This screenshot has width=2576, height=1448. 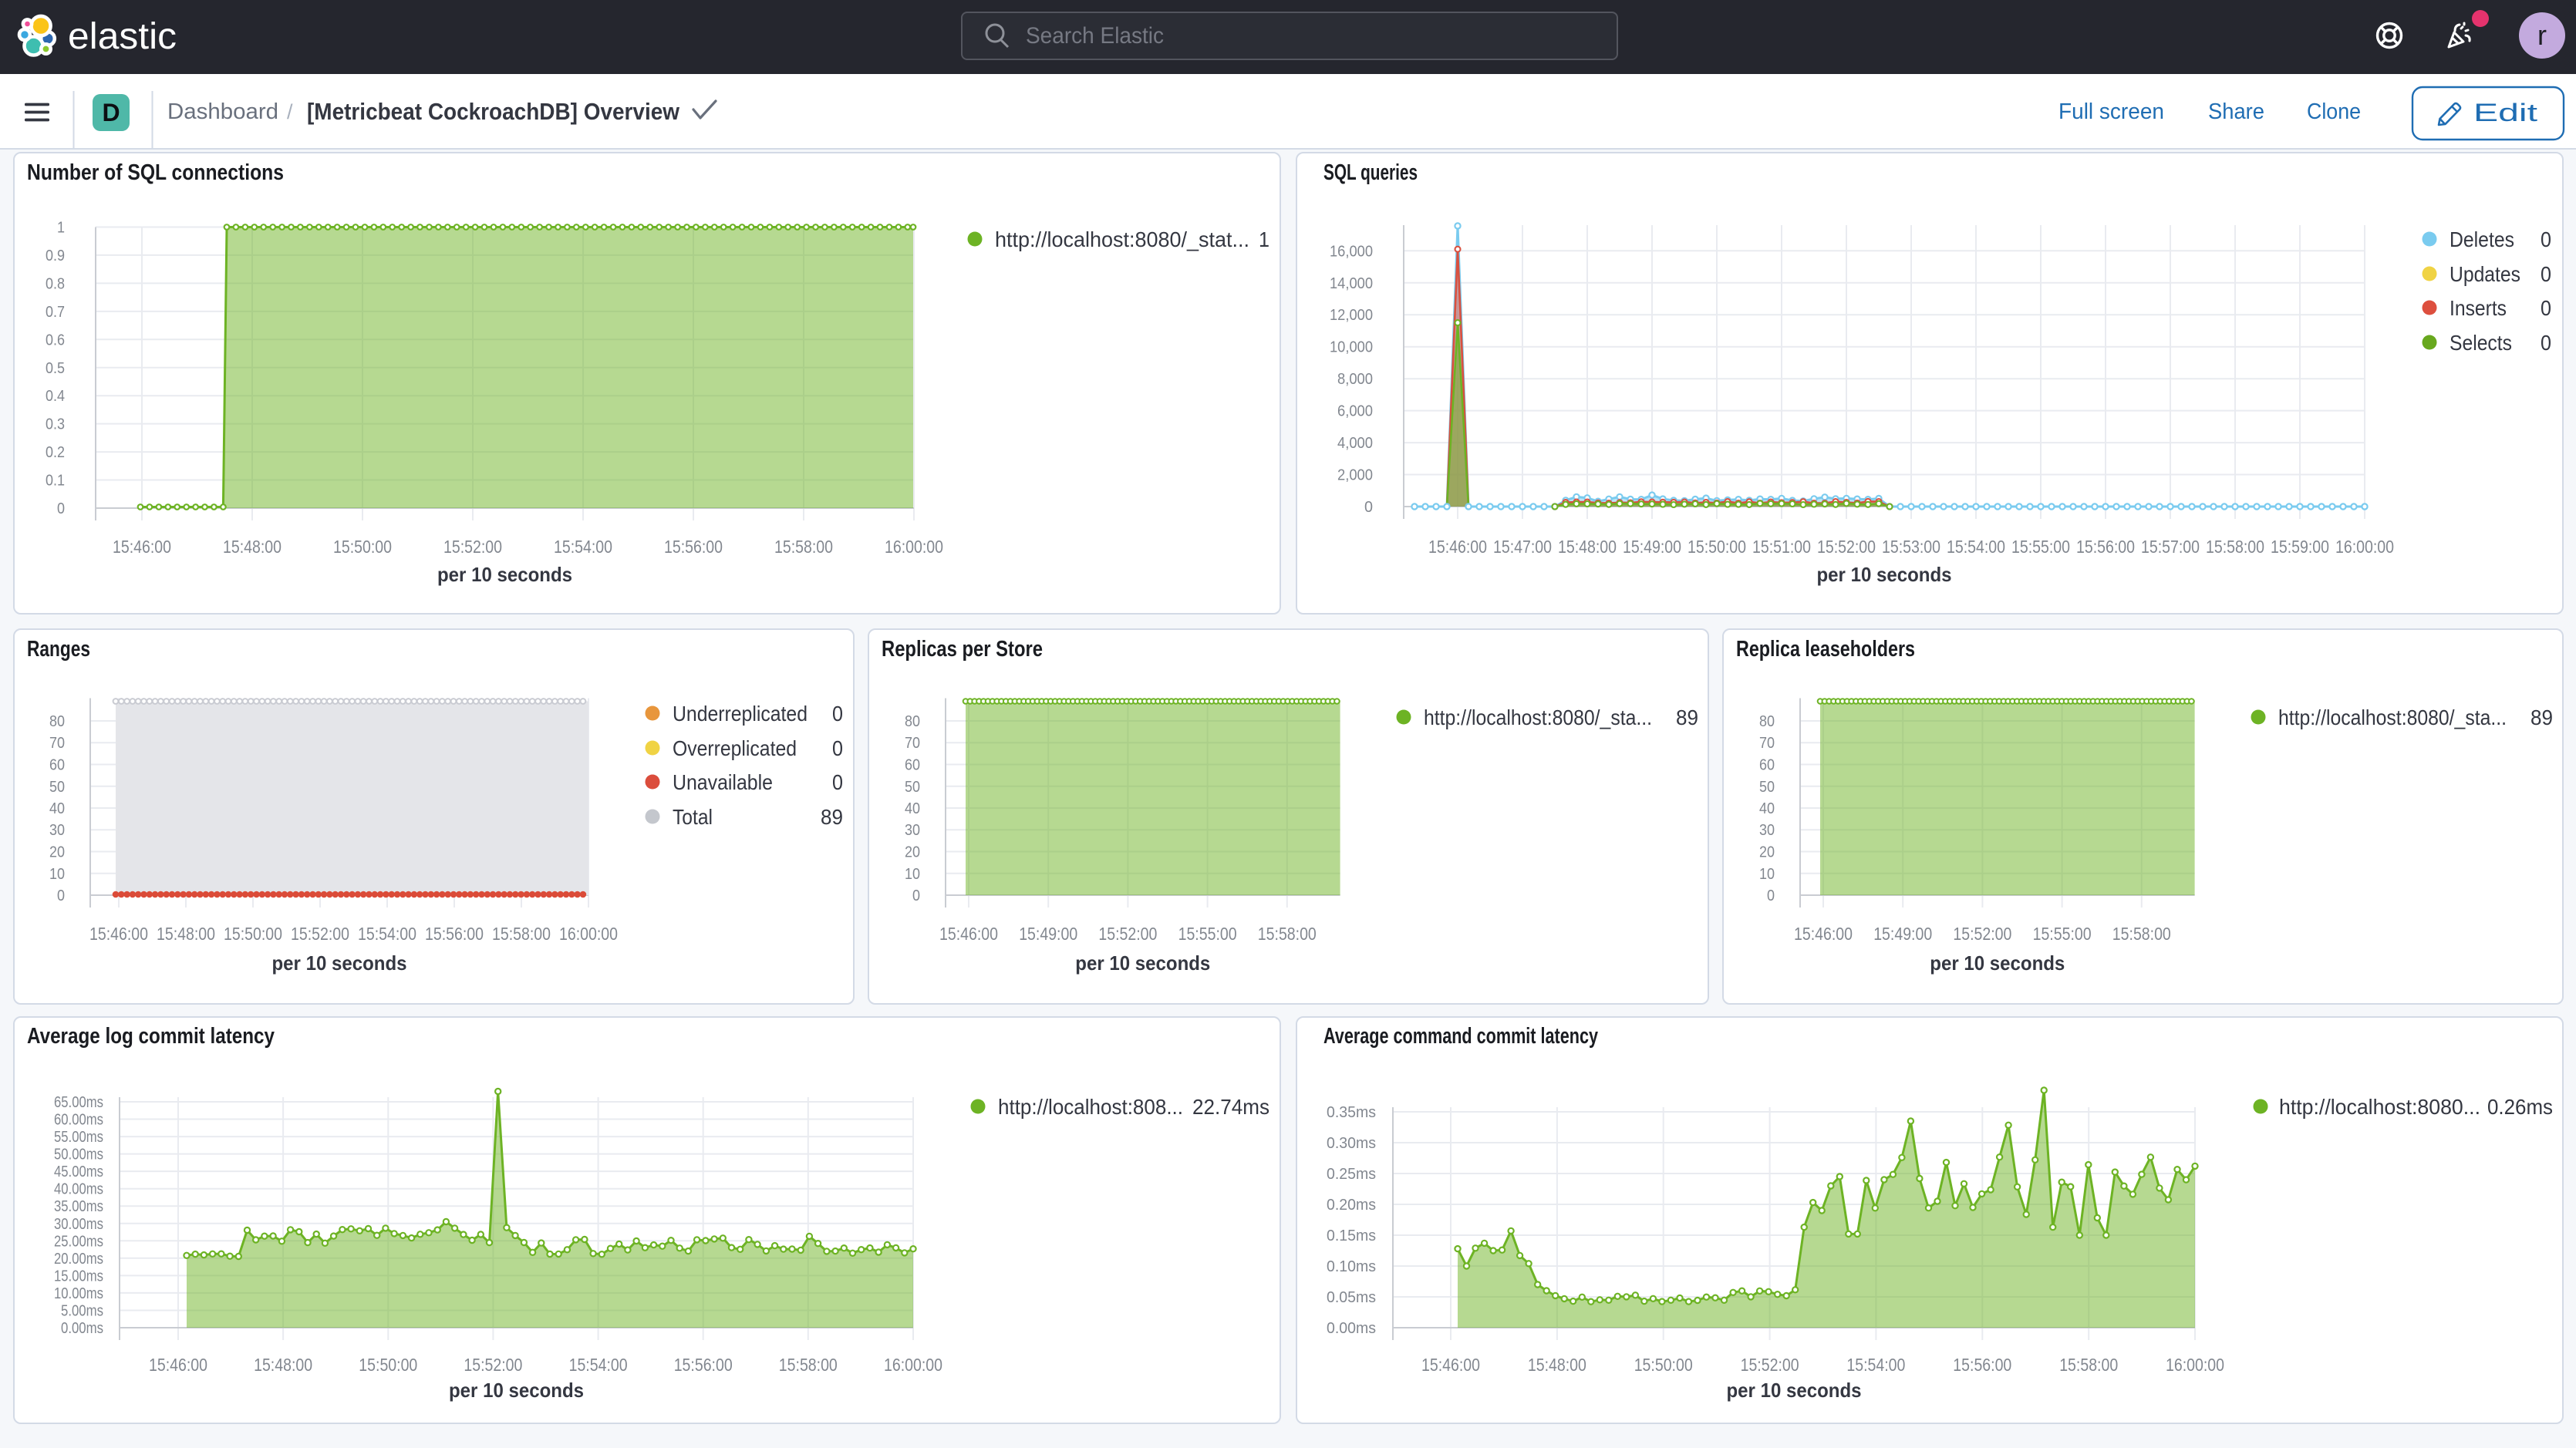 I want to click on svg-text: 0.5, so click(x=55, y=368).